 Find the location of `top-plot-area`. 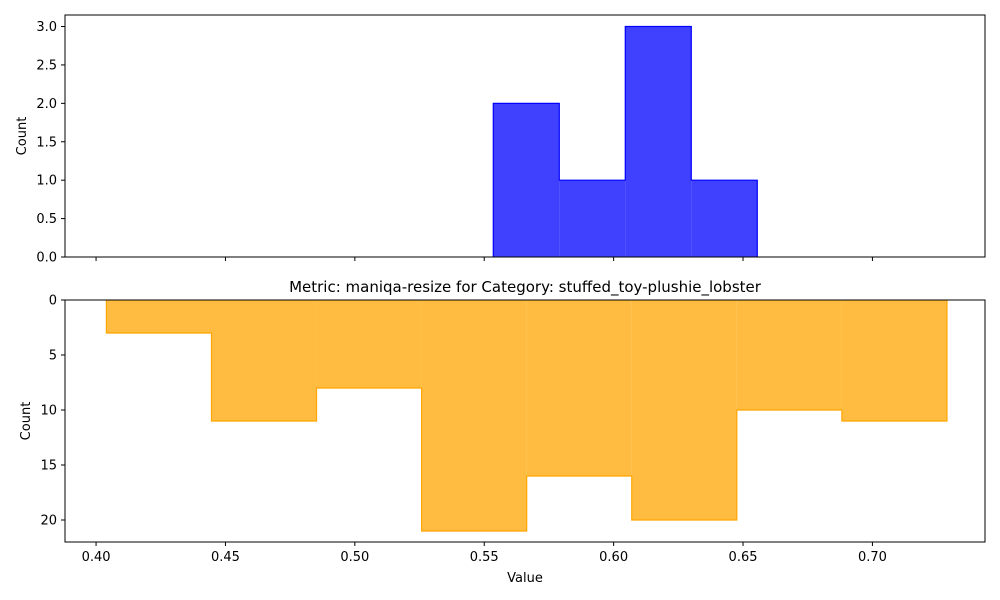

top-plot-area is located at coordinates (625, 141).